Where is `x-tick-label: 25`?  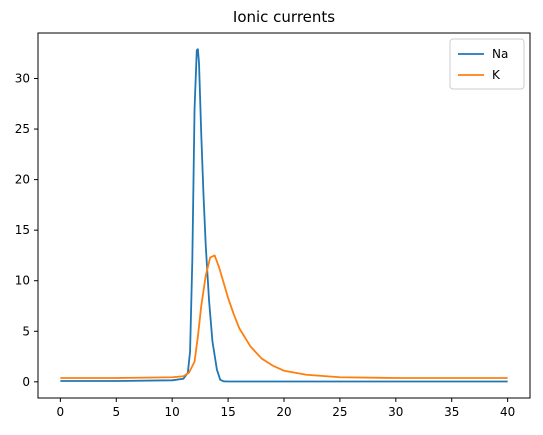
x-tick-label: 25 is located at coordinates (339, 412).